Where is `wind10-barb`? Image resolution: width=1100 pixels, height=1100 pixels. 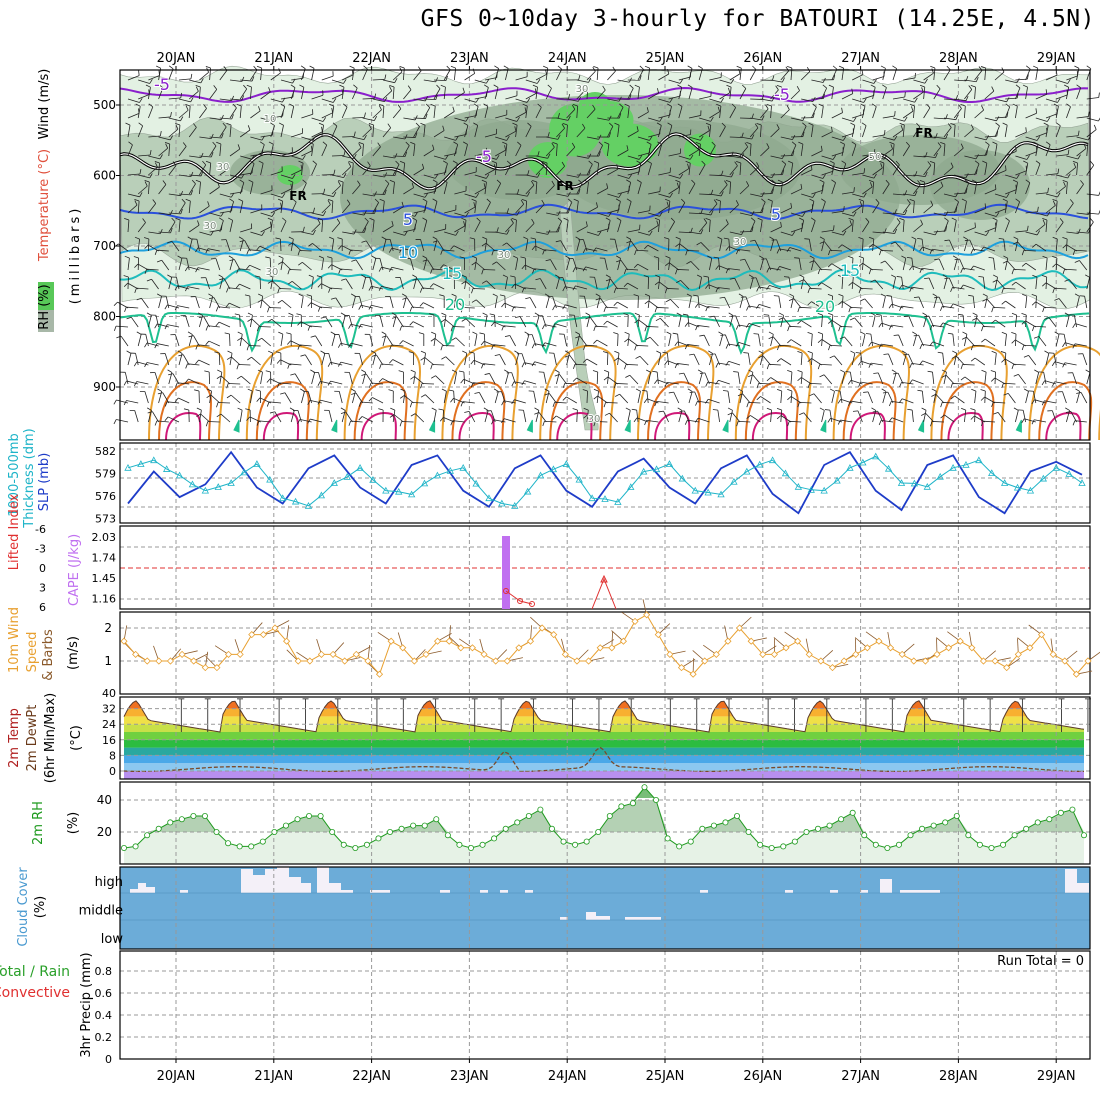
wind10-barb is located at coordinates (420, 655).